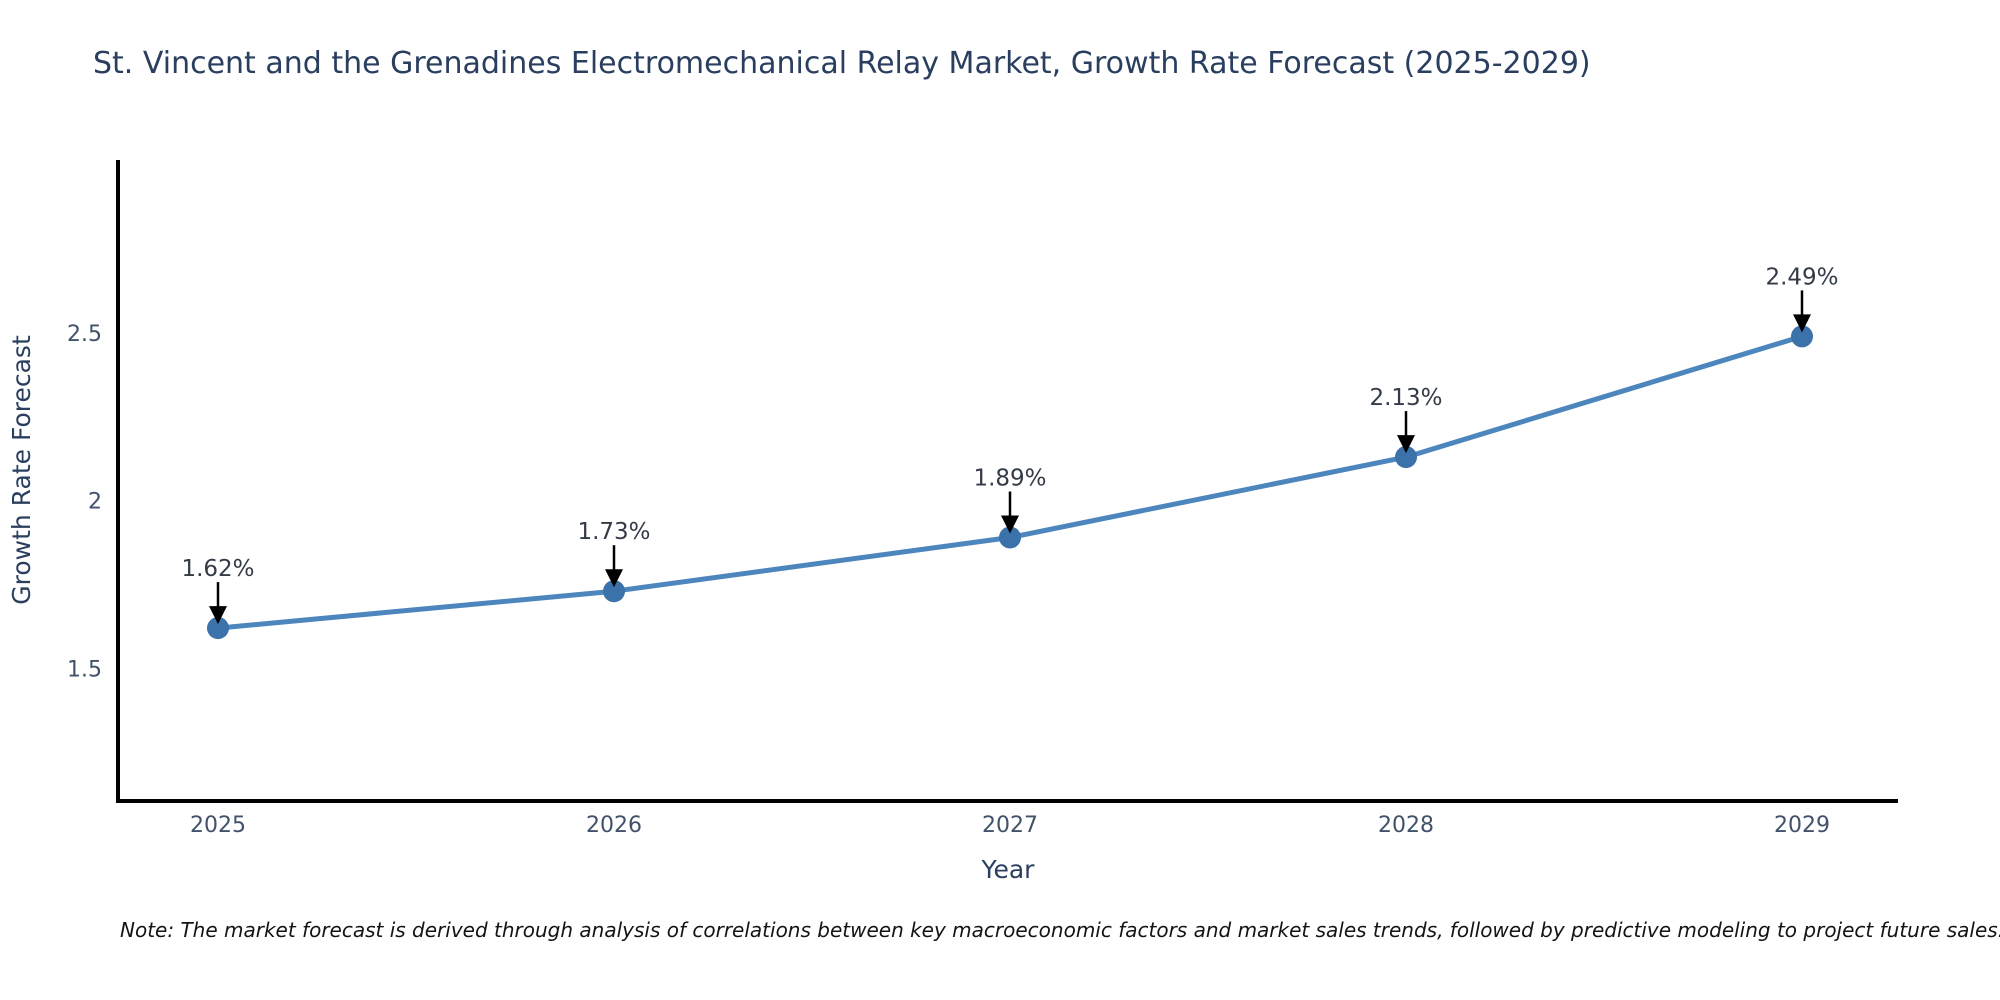  Describe the element at coordinates (1802, 825) in the screenshot. I see `x-tick-label: 2029` at that location.